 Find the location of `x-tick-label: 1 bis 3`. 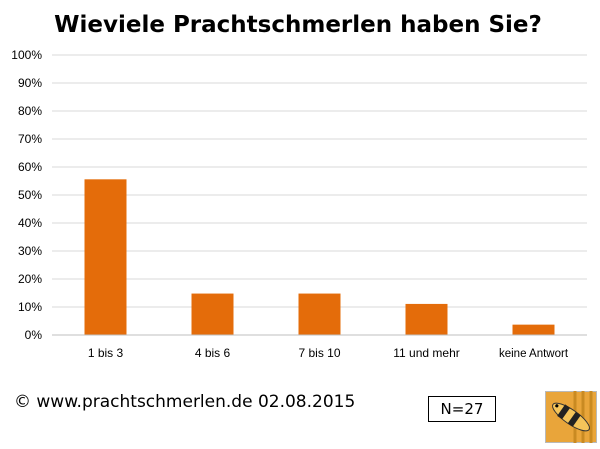

x-tick-label: 1 bis 3 is located at coordinates (106, 353).